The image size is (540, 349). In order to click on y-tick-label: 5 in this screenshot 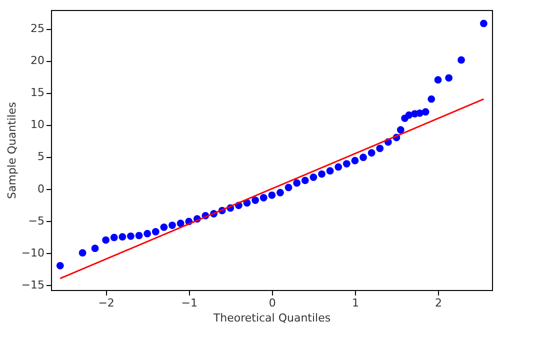, I will do `click(41, 157)`.